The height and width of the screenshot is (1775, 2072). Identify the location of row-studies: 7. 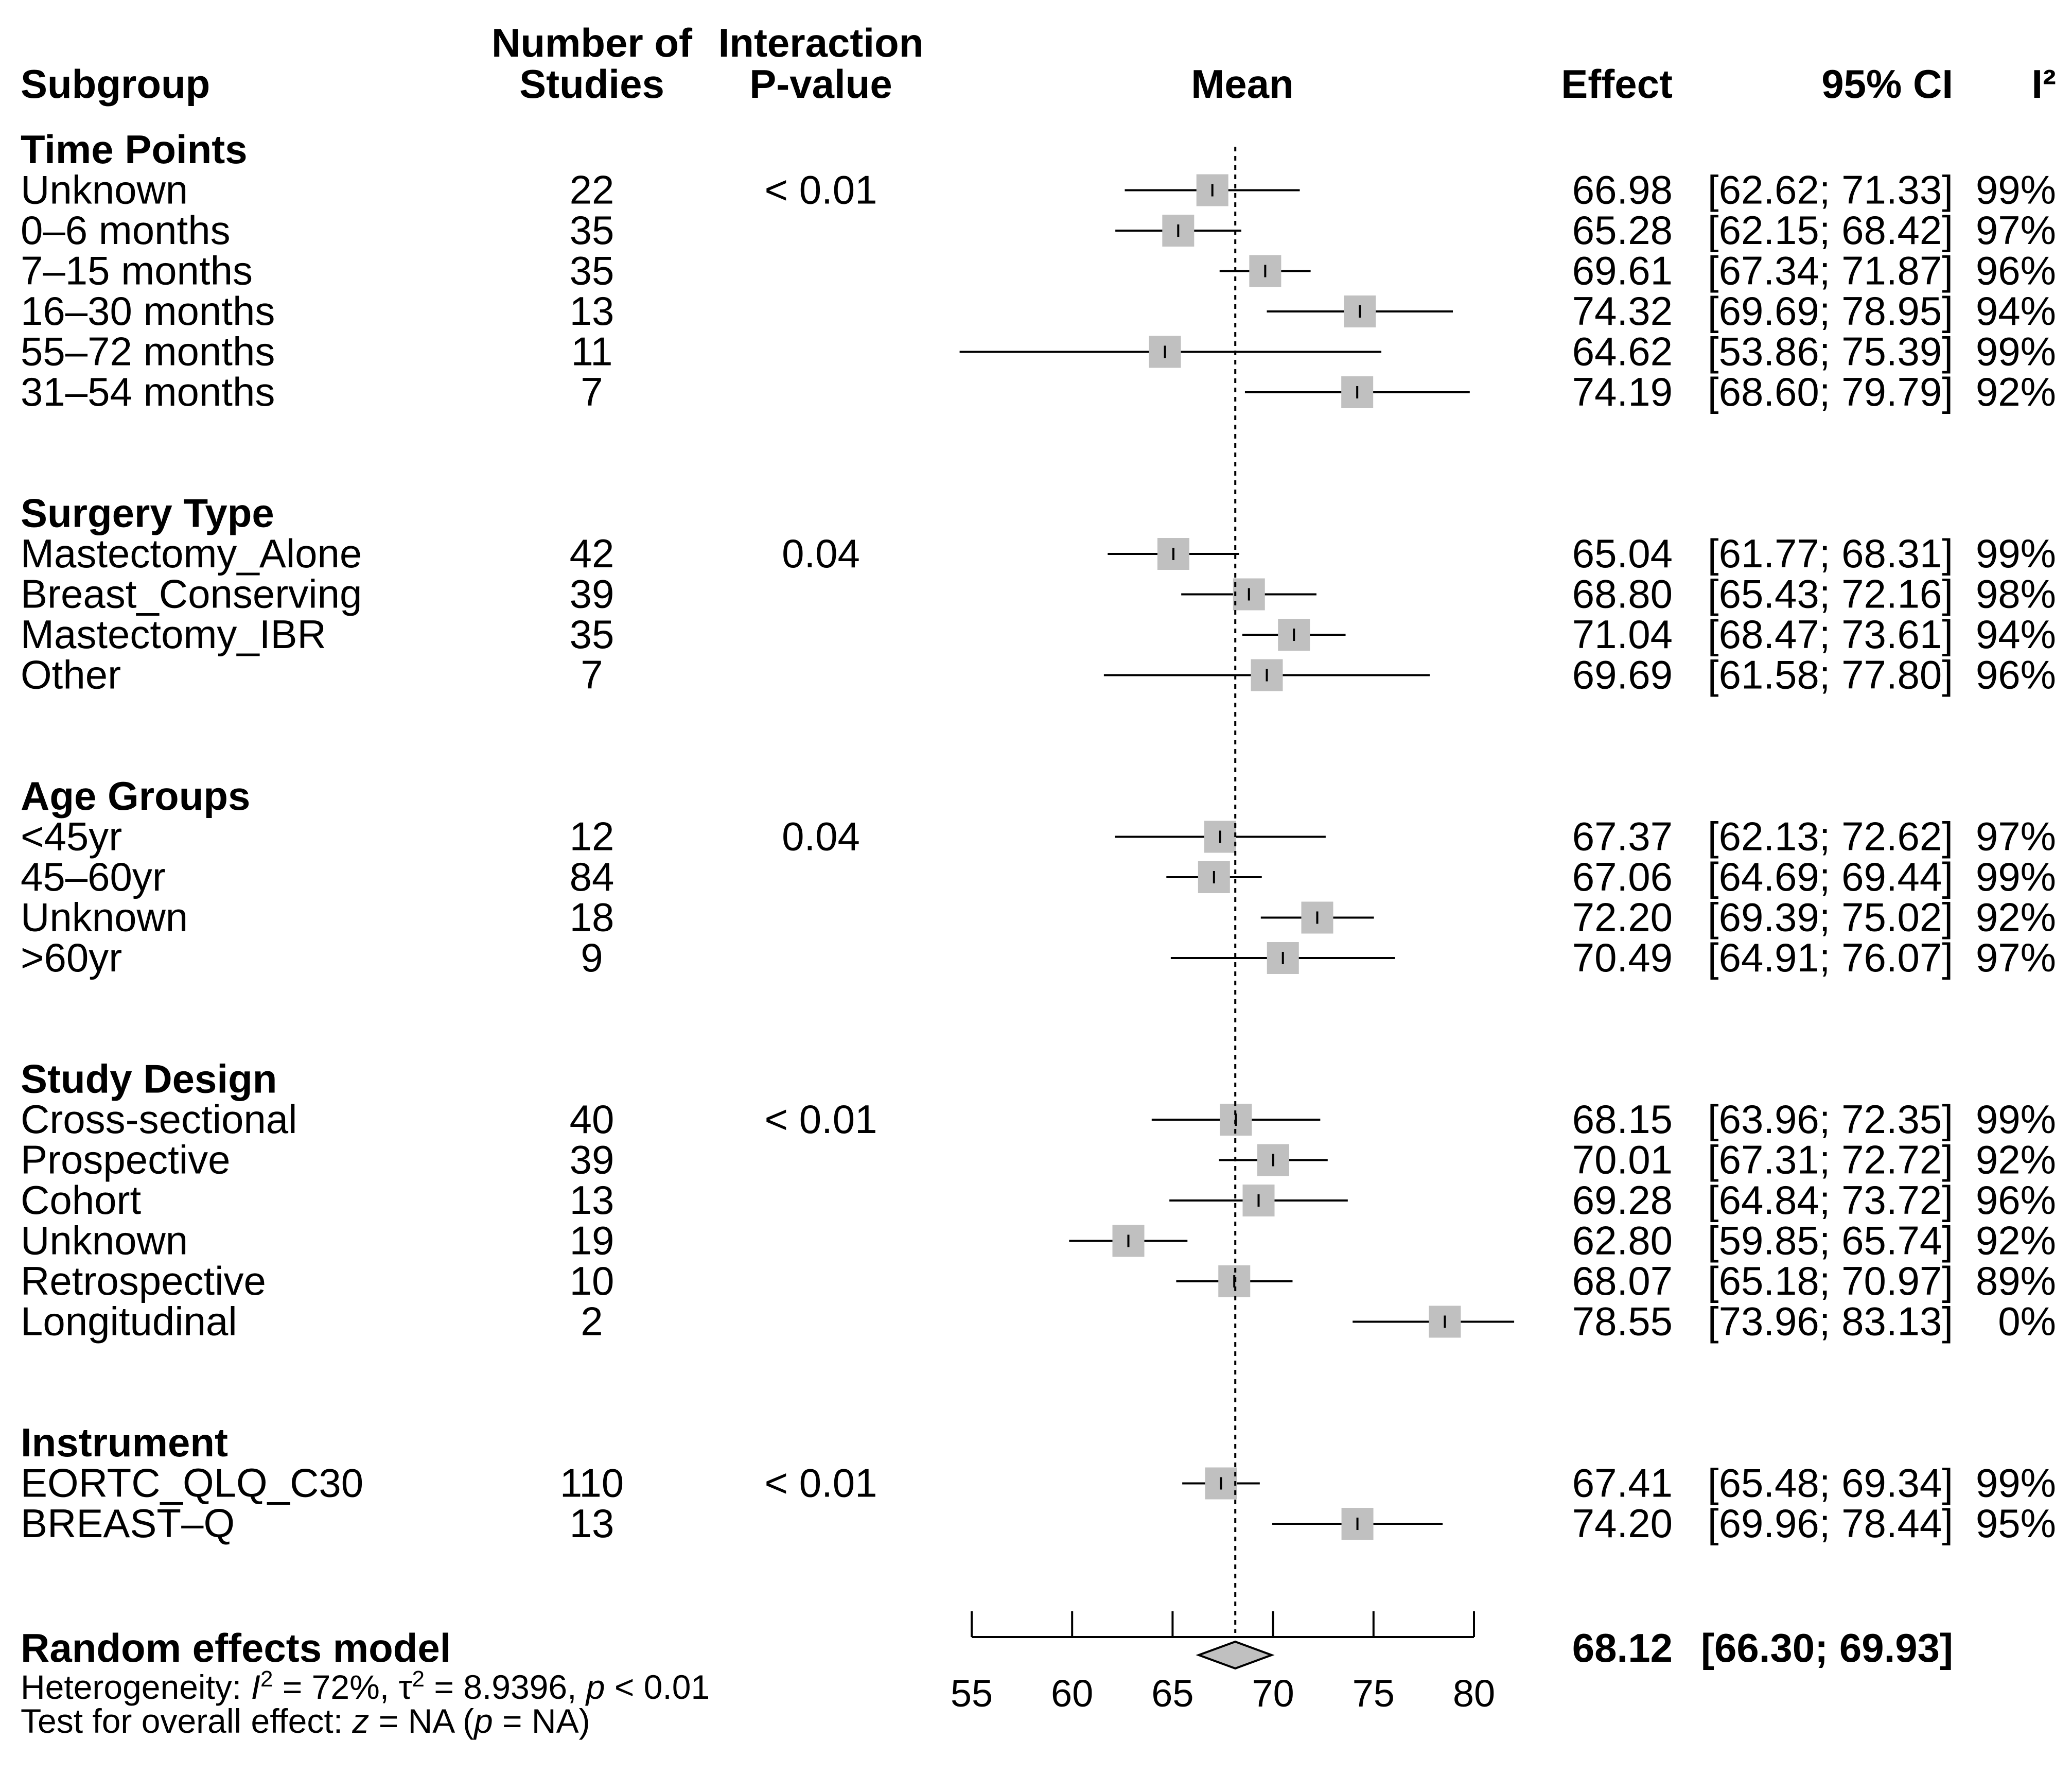
(592, 675).